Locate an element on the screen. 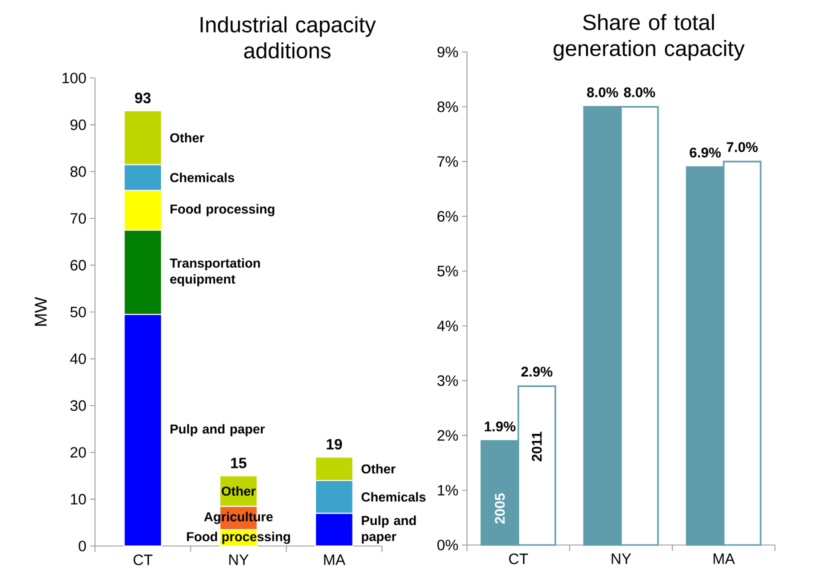  y-tick-label: 100 is located at coordinates (74, 78).